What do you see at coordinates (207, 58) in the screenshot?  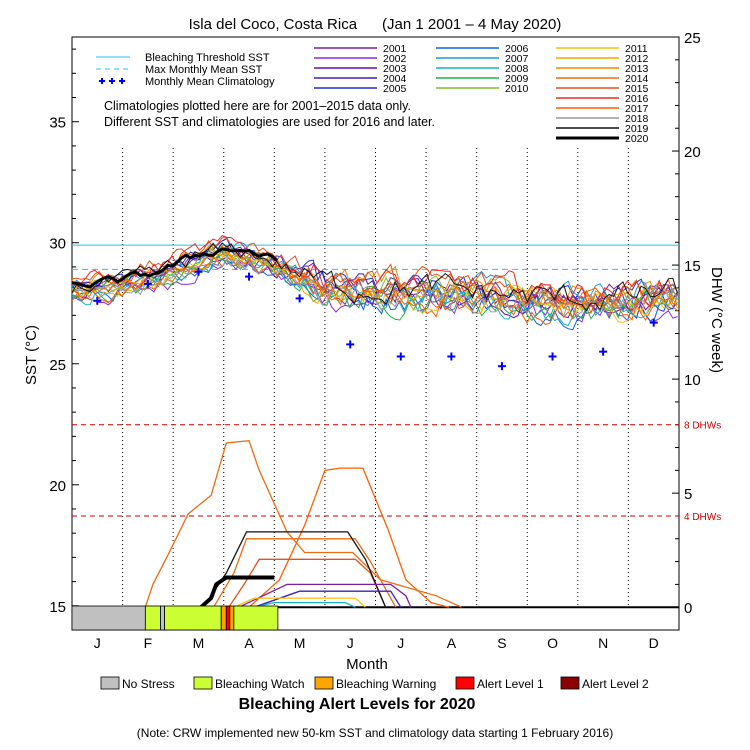 I see `legend-label: Bleaching Threshold SST` at bounding box center [207, 58].